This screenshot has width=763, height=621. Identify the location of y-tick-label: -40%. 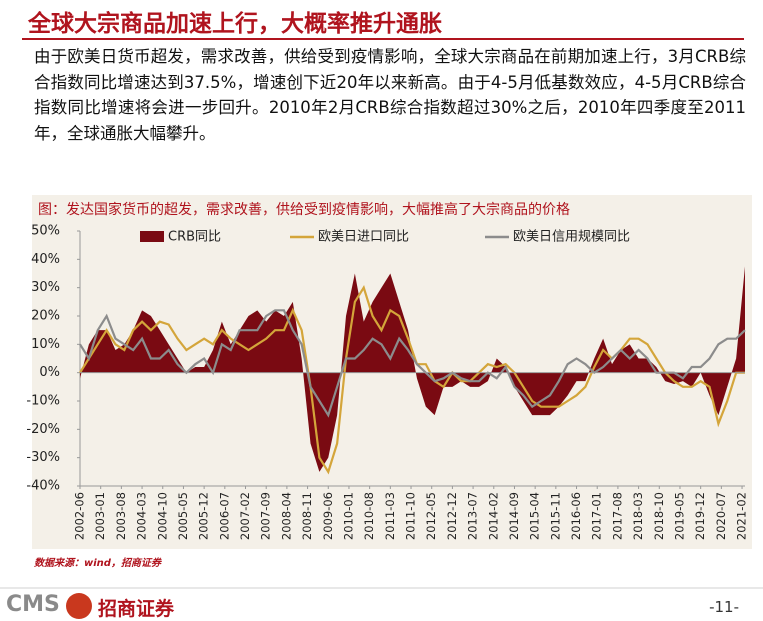
(43, 486).